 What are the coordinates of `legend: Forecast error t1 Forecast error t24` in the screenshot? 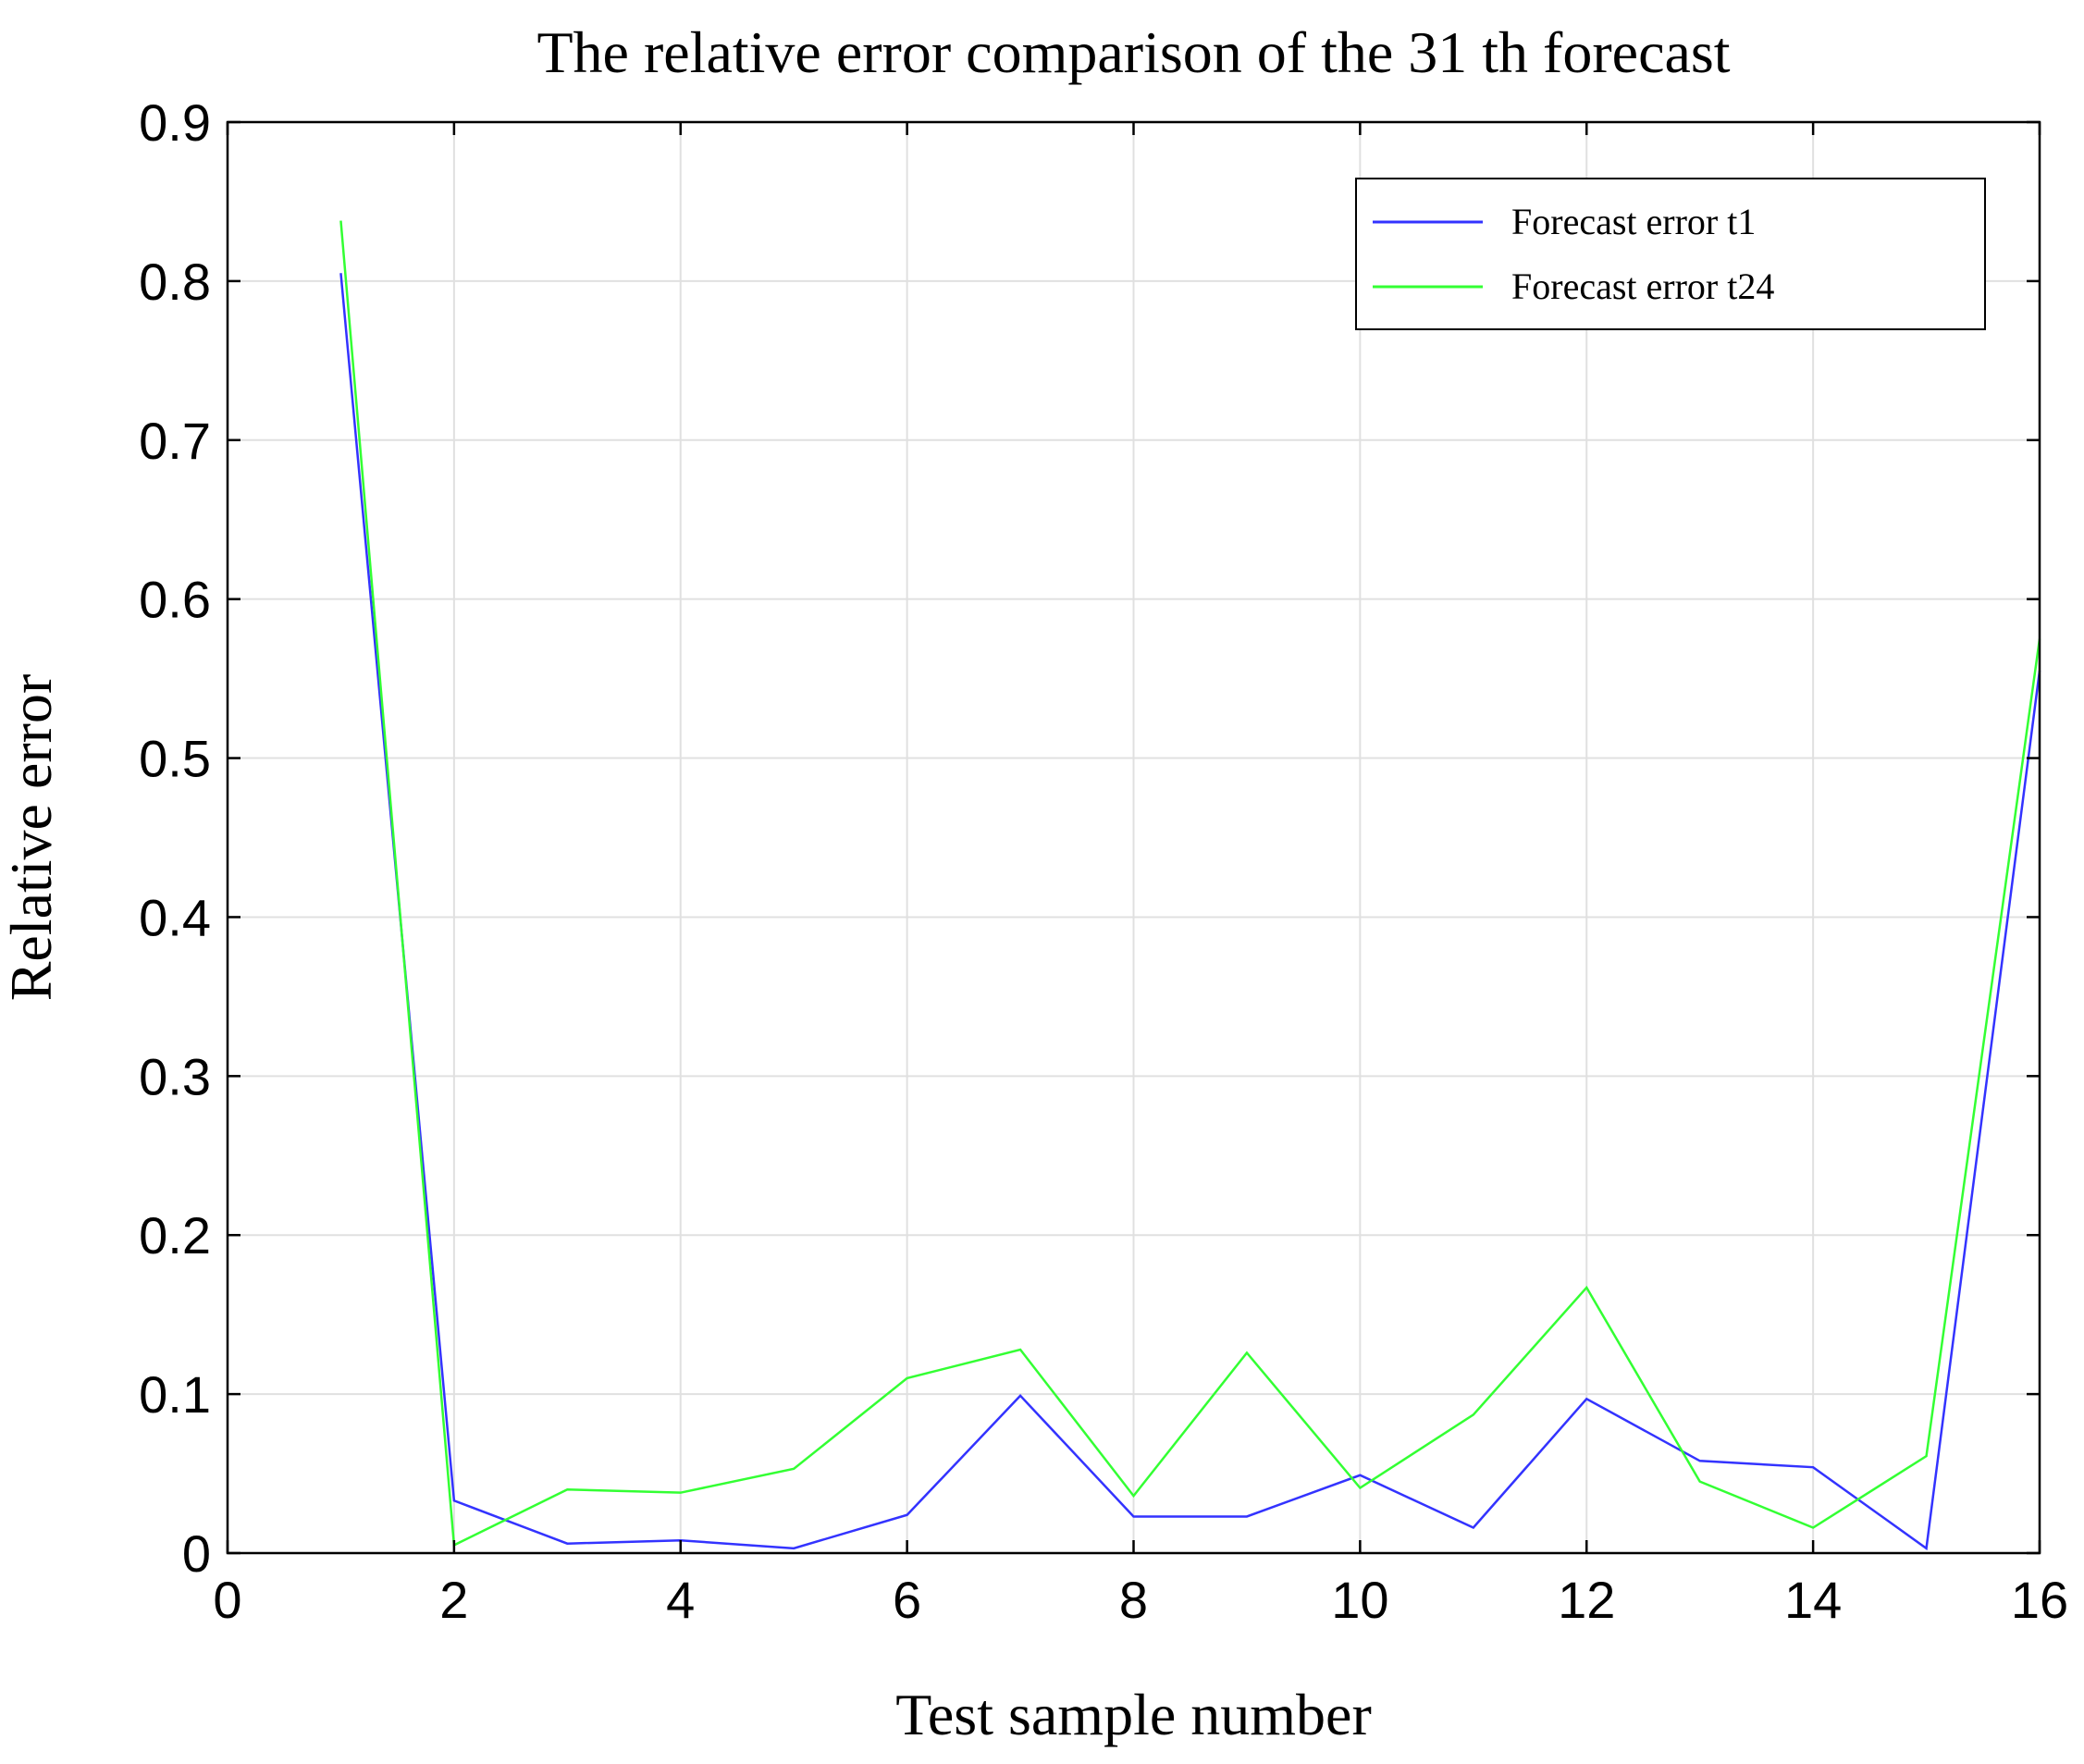 It's located at (1670, 254).